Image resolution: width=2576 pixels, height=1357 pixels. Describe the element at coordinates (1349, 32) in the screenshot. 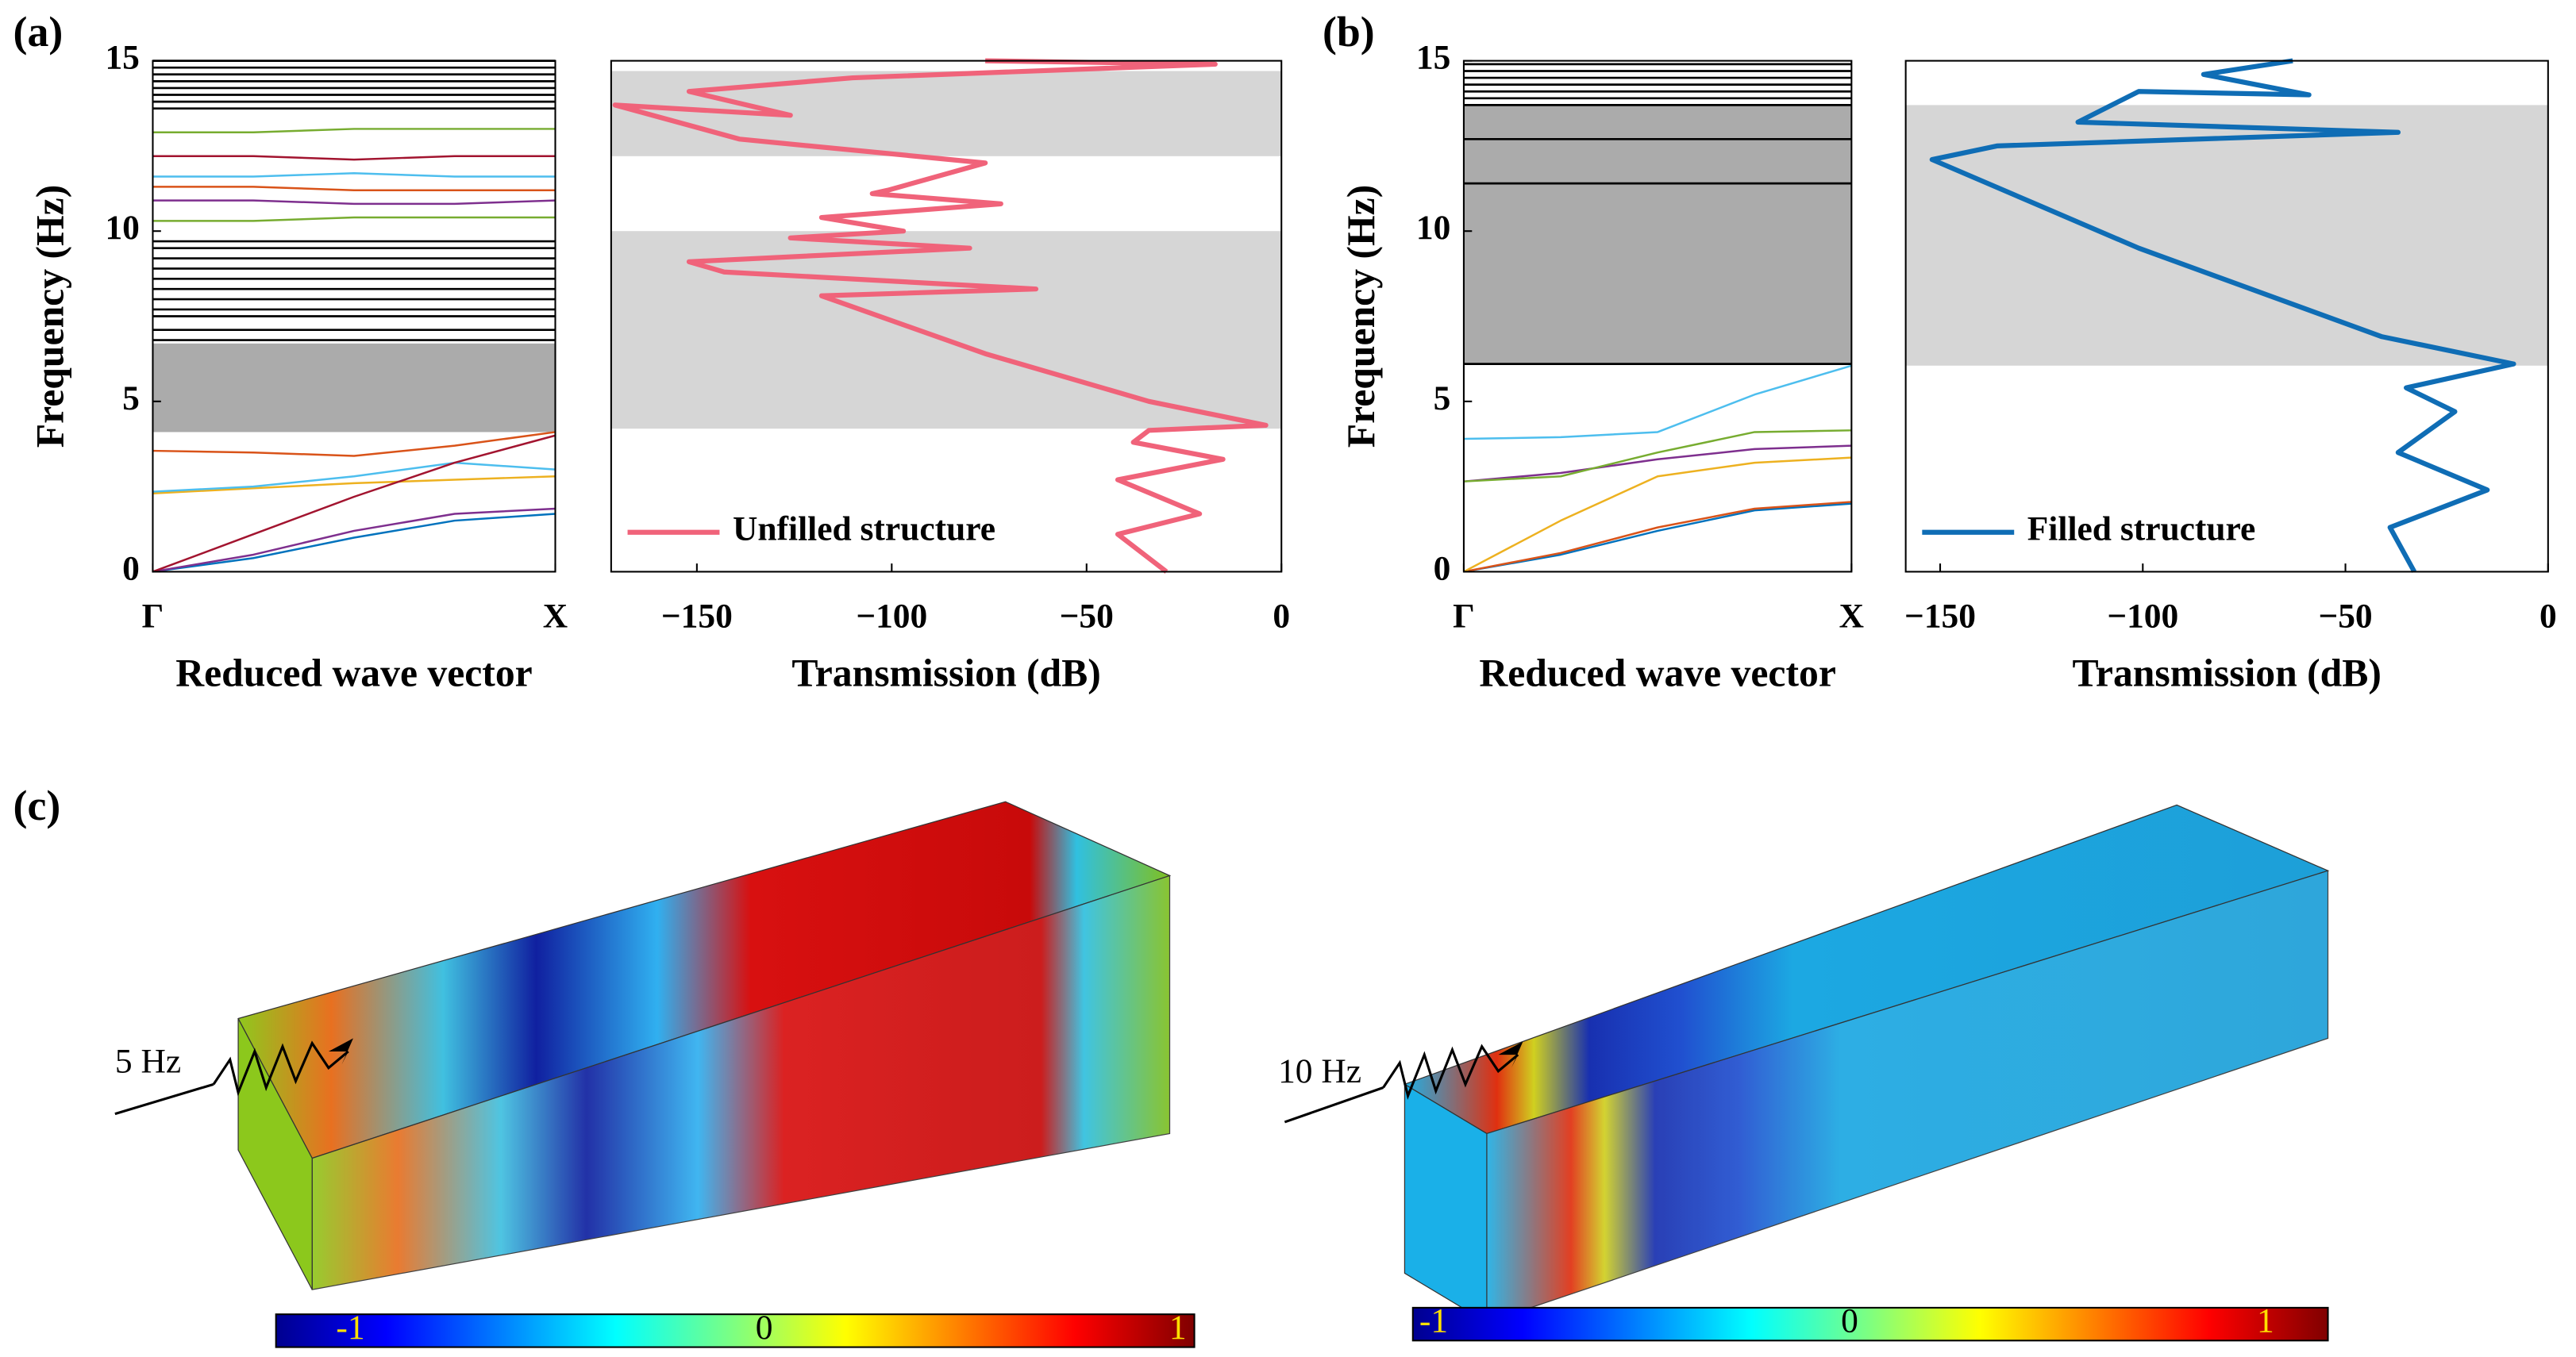

I see `panel-label: (b)` at that location.